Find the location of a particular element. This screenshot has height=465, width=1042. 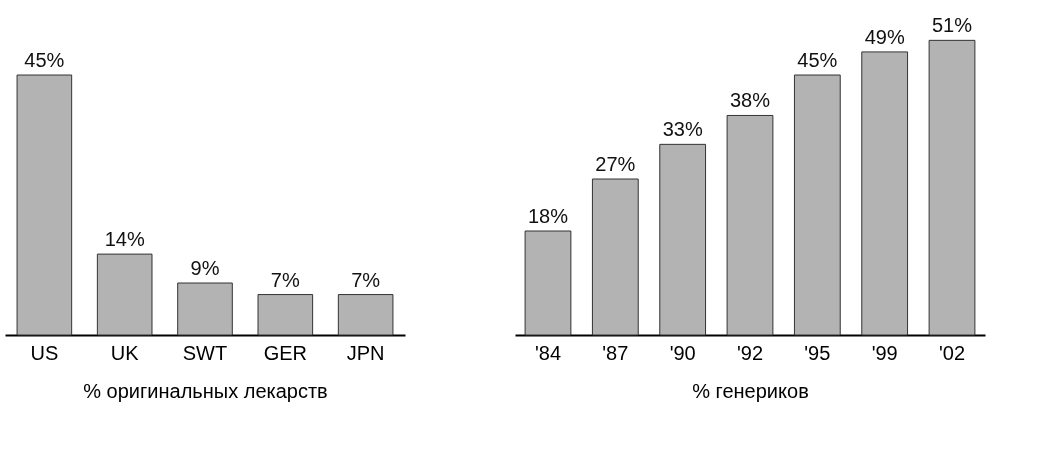

x-tick-label: GER is located at coordinates (285, 352).